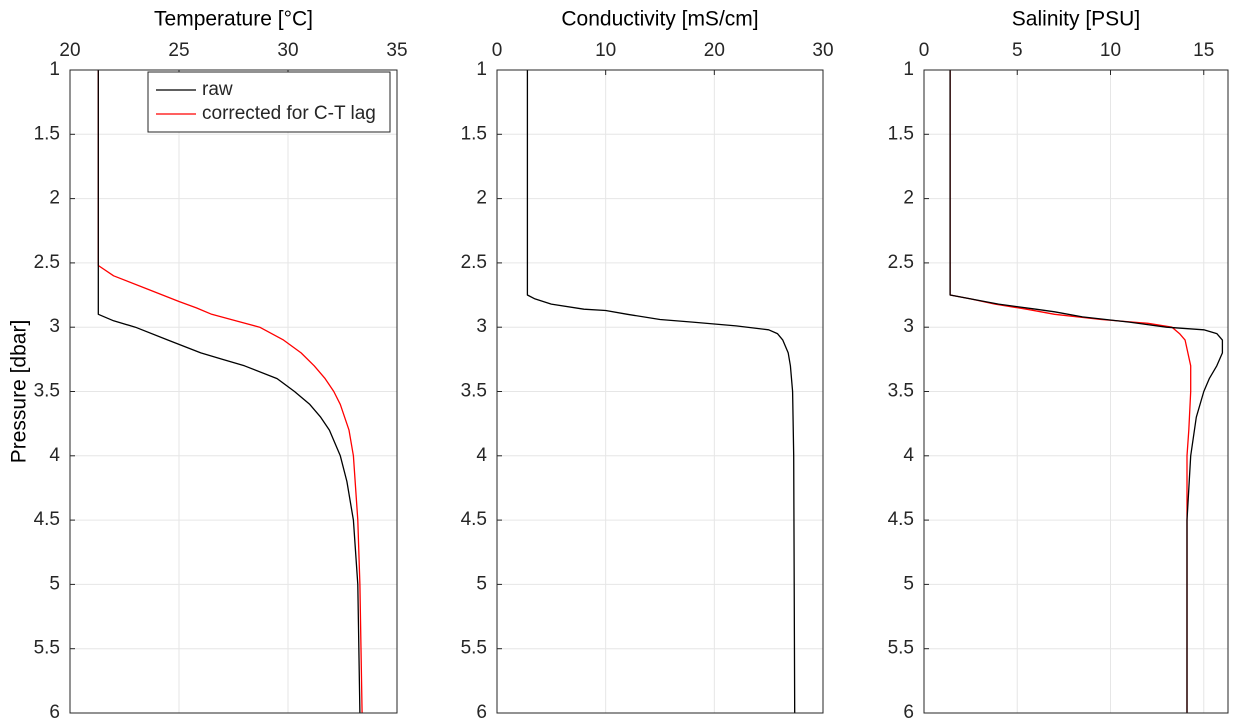 The height and width of the screenshot is (723, 1237). I want to click on chart-title: Salinity [PSU], so click(1076, 19).